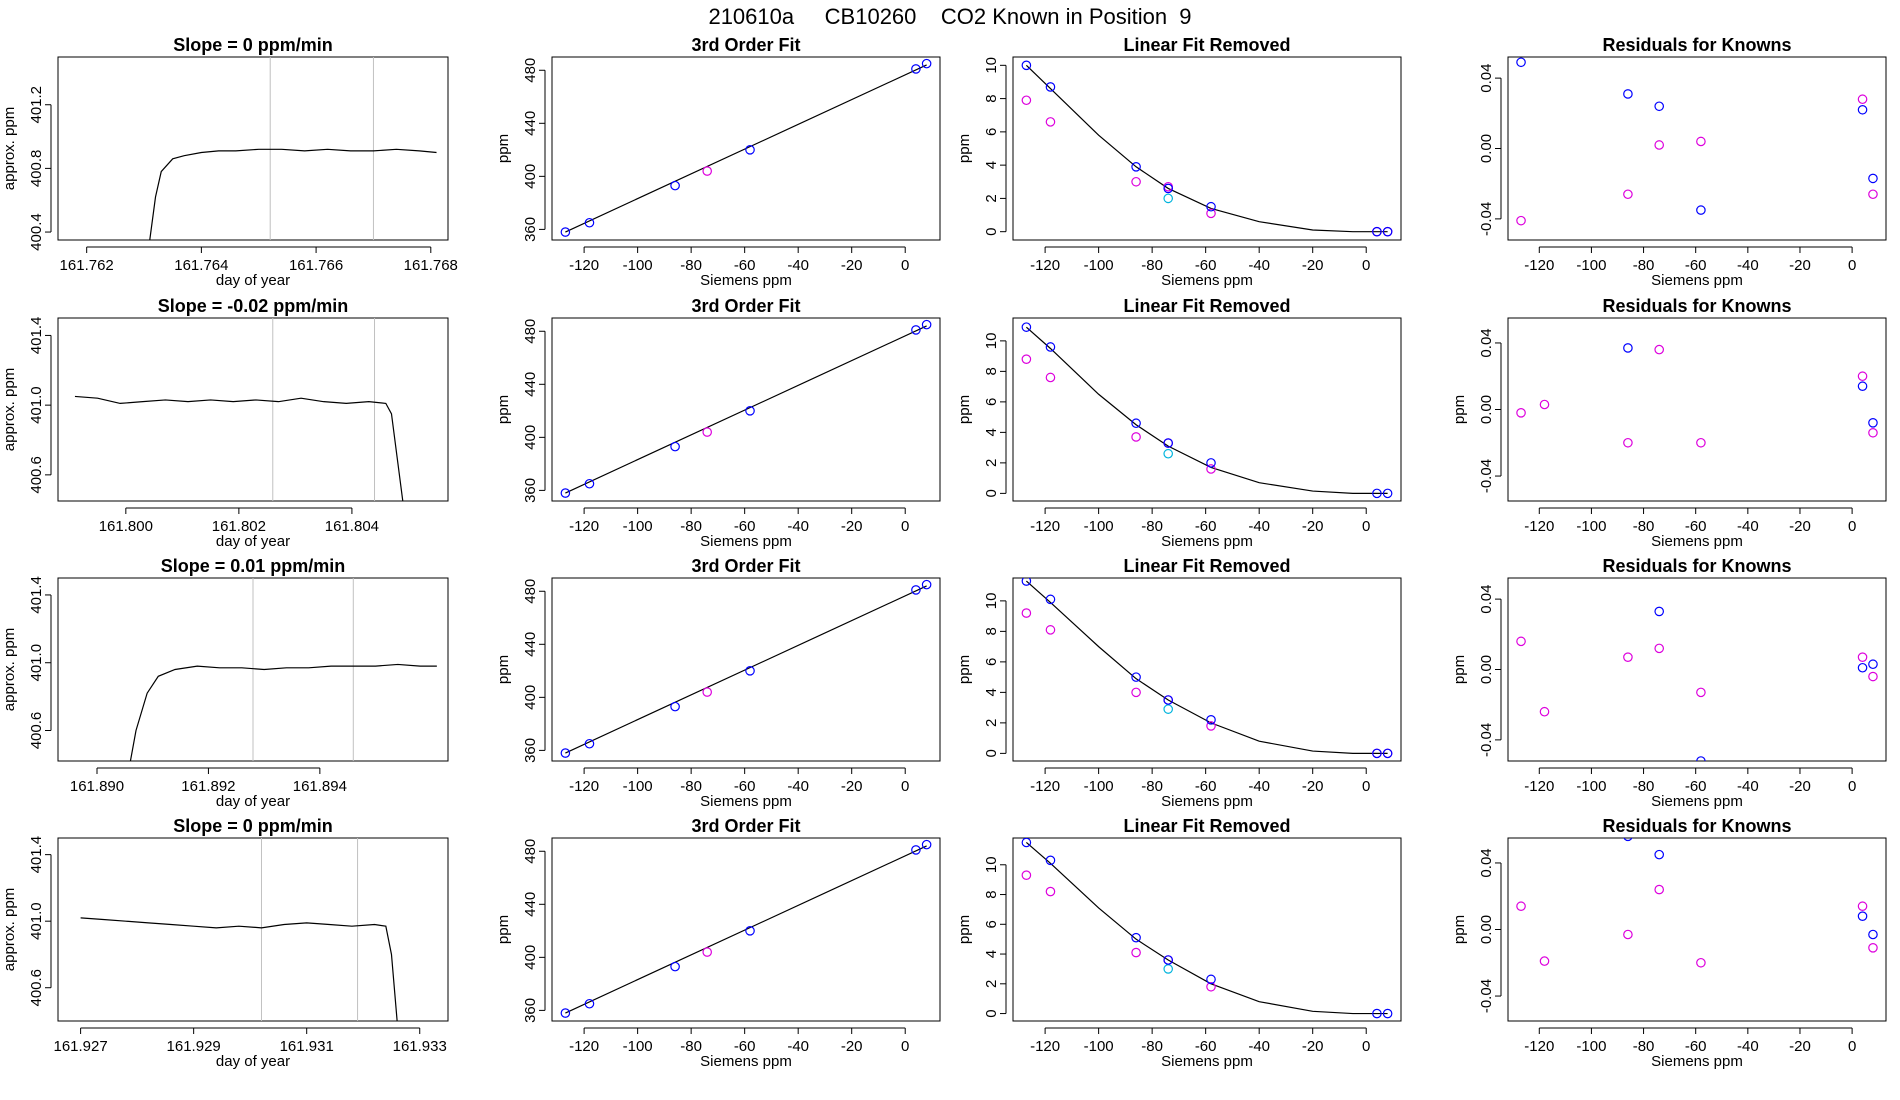  What do you see at coordinates (530, 70) in the screenshot?
I see `y-tick-label: 480` at bounding box center [530, 70].